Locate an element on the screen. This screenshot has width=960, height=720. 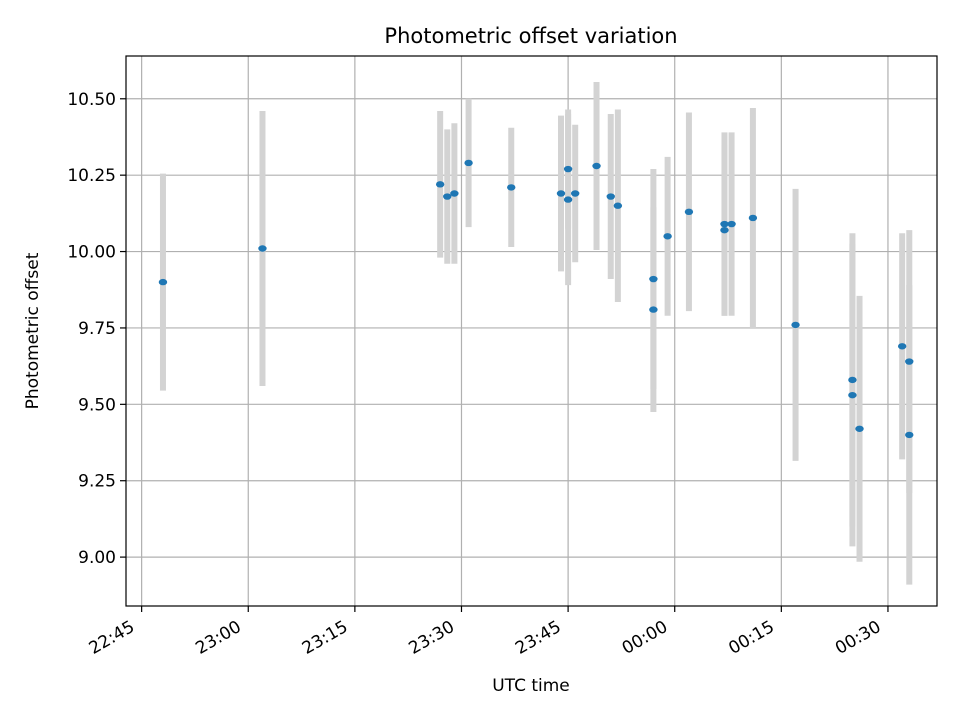
y-tick-label: 10.00 is located at coordinates (91, 253).